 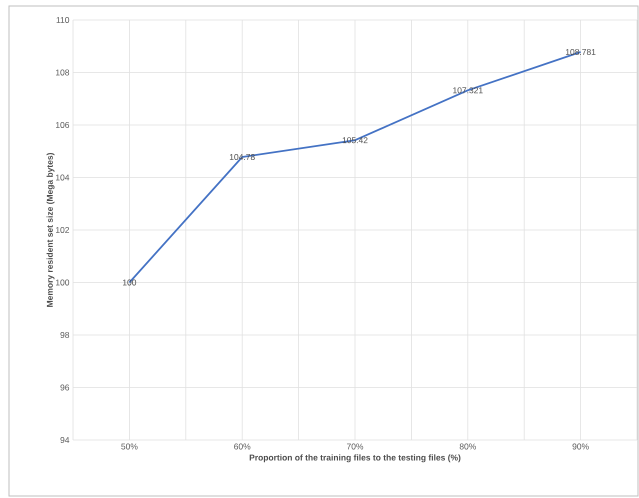 I want to click on y-tick-label: 96, so click(x=65, y=387).